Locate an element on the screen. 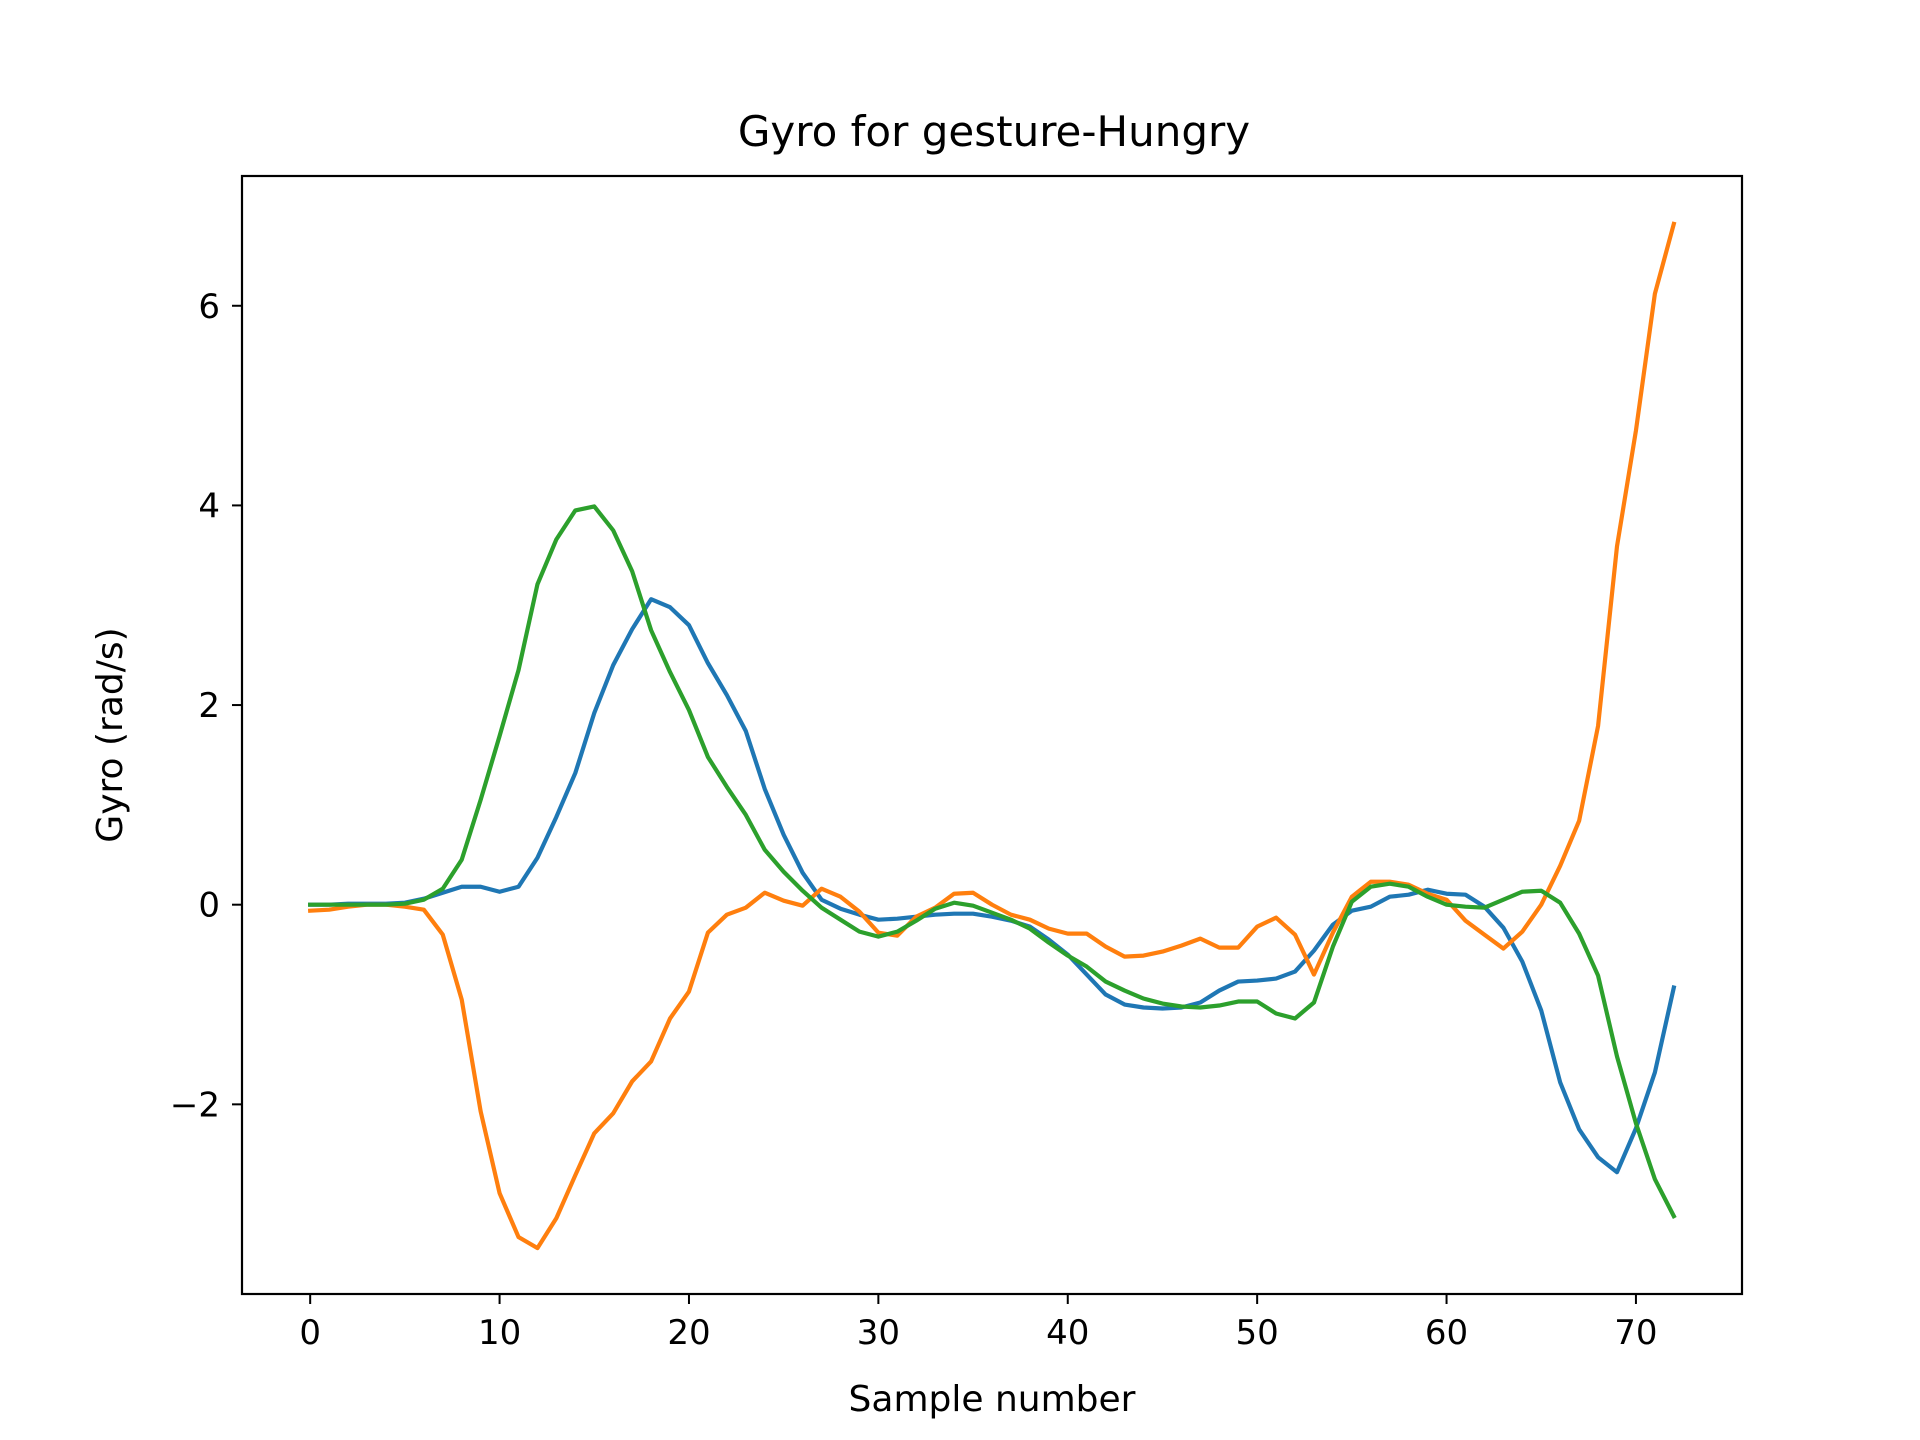 The image size is (1920, 1440). x-axis-label: Sample number is located at coordinates (992, 1399).